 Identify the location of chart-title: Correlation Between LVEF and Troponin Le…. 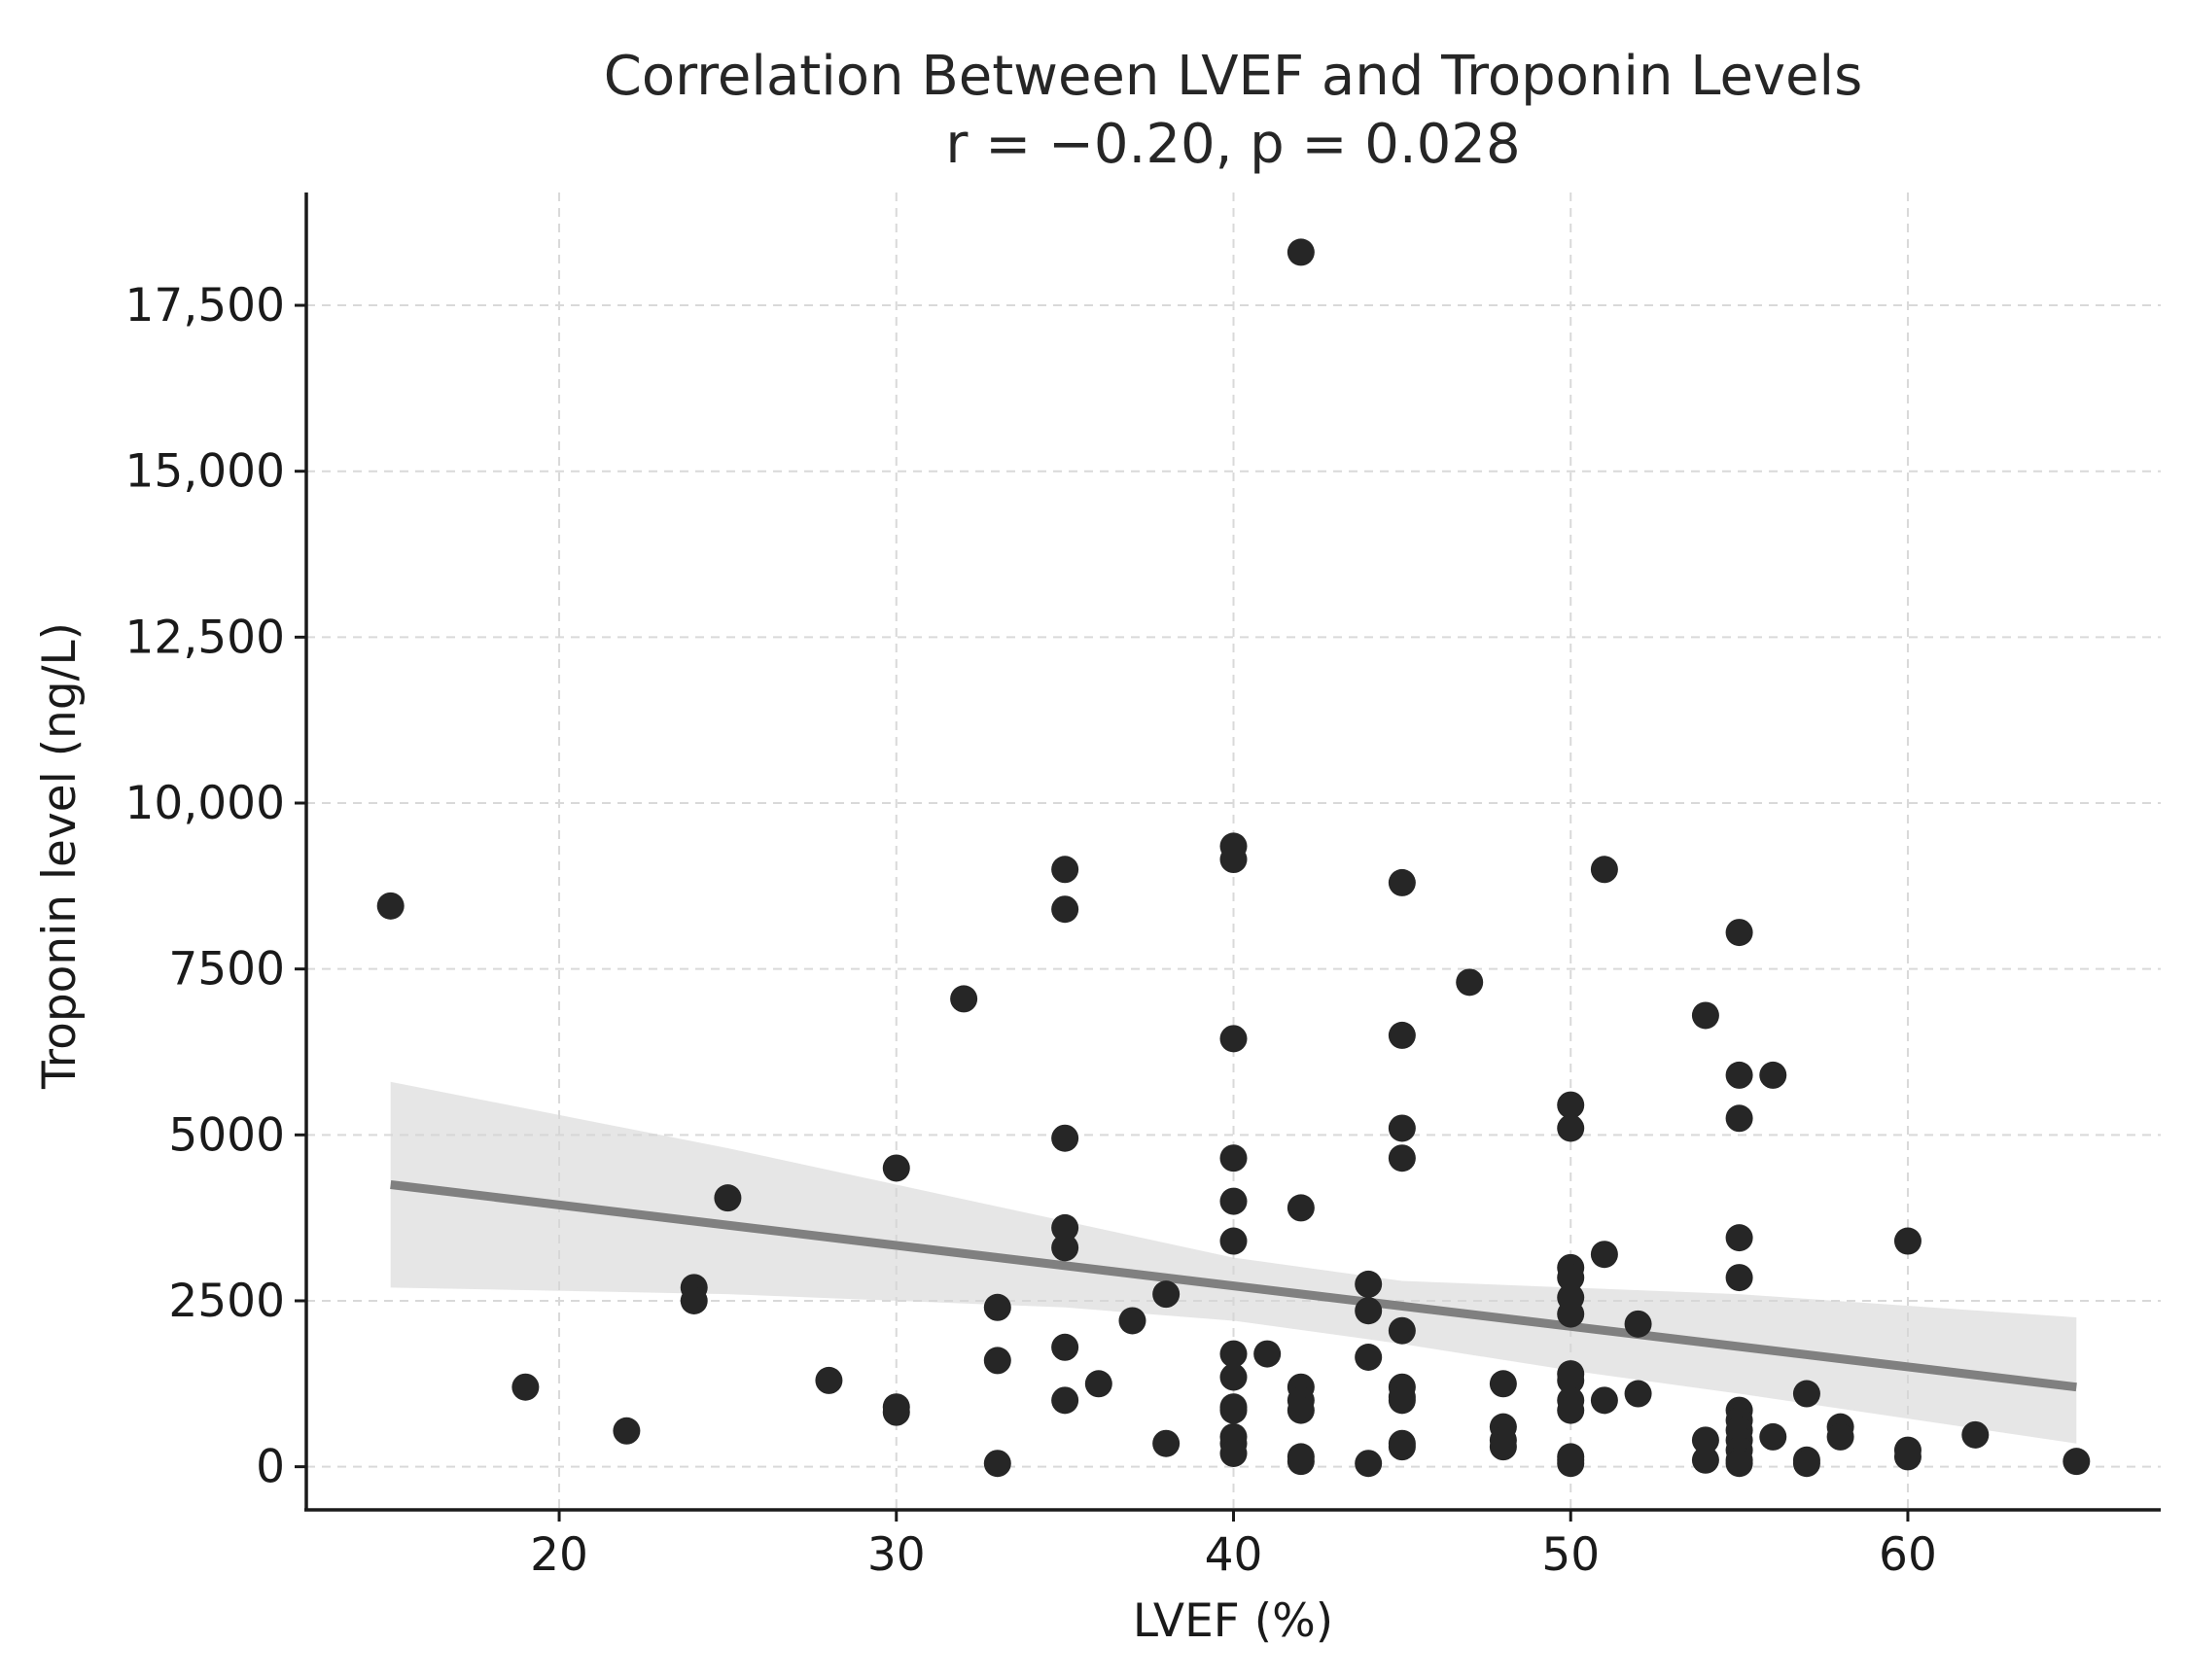
(1233, 76).